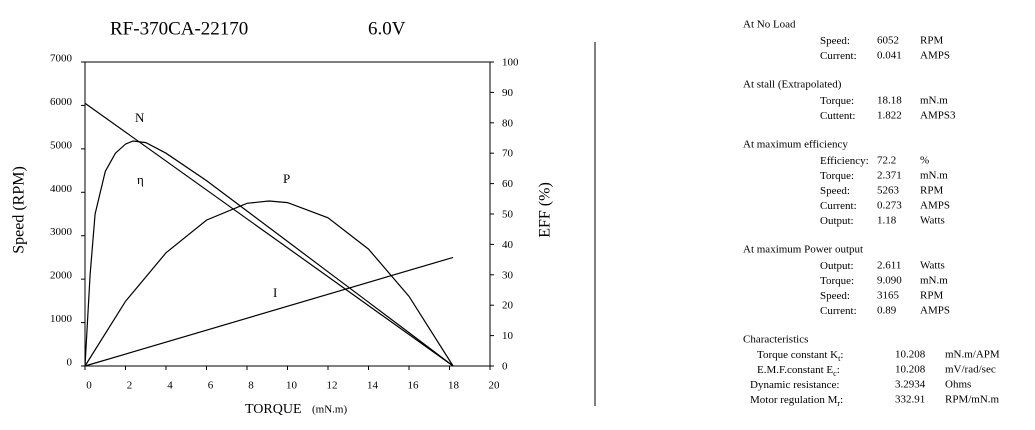  I want to click on y2-tick-label: 20, so click(508, 306).